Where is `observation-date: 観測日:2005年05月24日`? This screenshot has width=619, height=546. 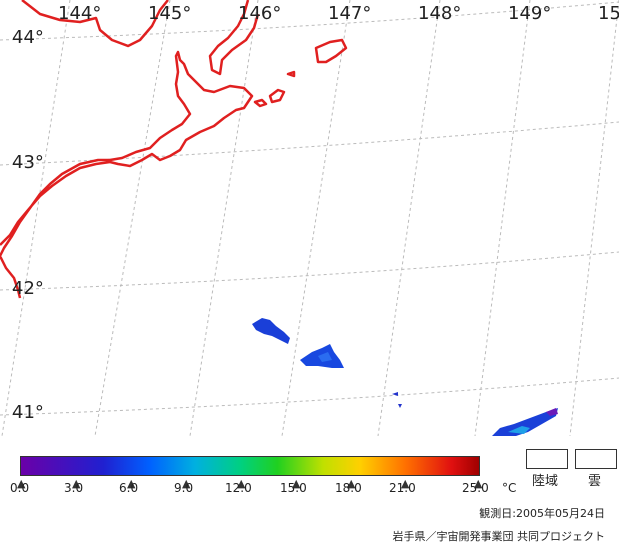
observation-date: 観測日:2005年05月24日 is located at coordinates (542, 513).